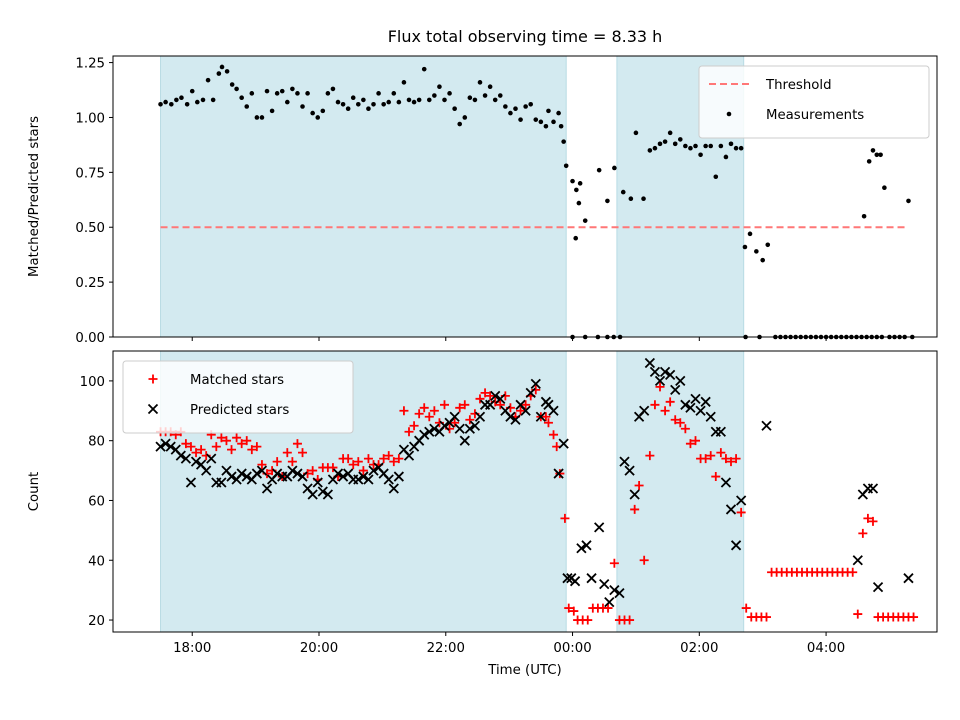 The width and height of the screenshot is (960, 720). Describe the element at coordinates (34, 196) in the screenshot. I see `ratio-y-axis-label: Matched/Predicted stars` at that location.